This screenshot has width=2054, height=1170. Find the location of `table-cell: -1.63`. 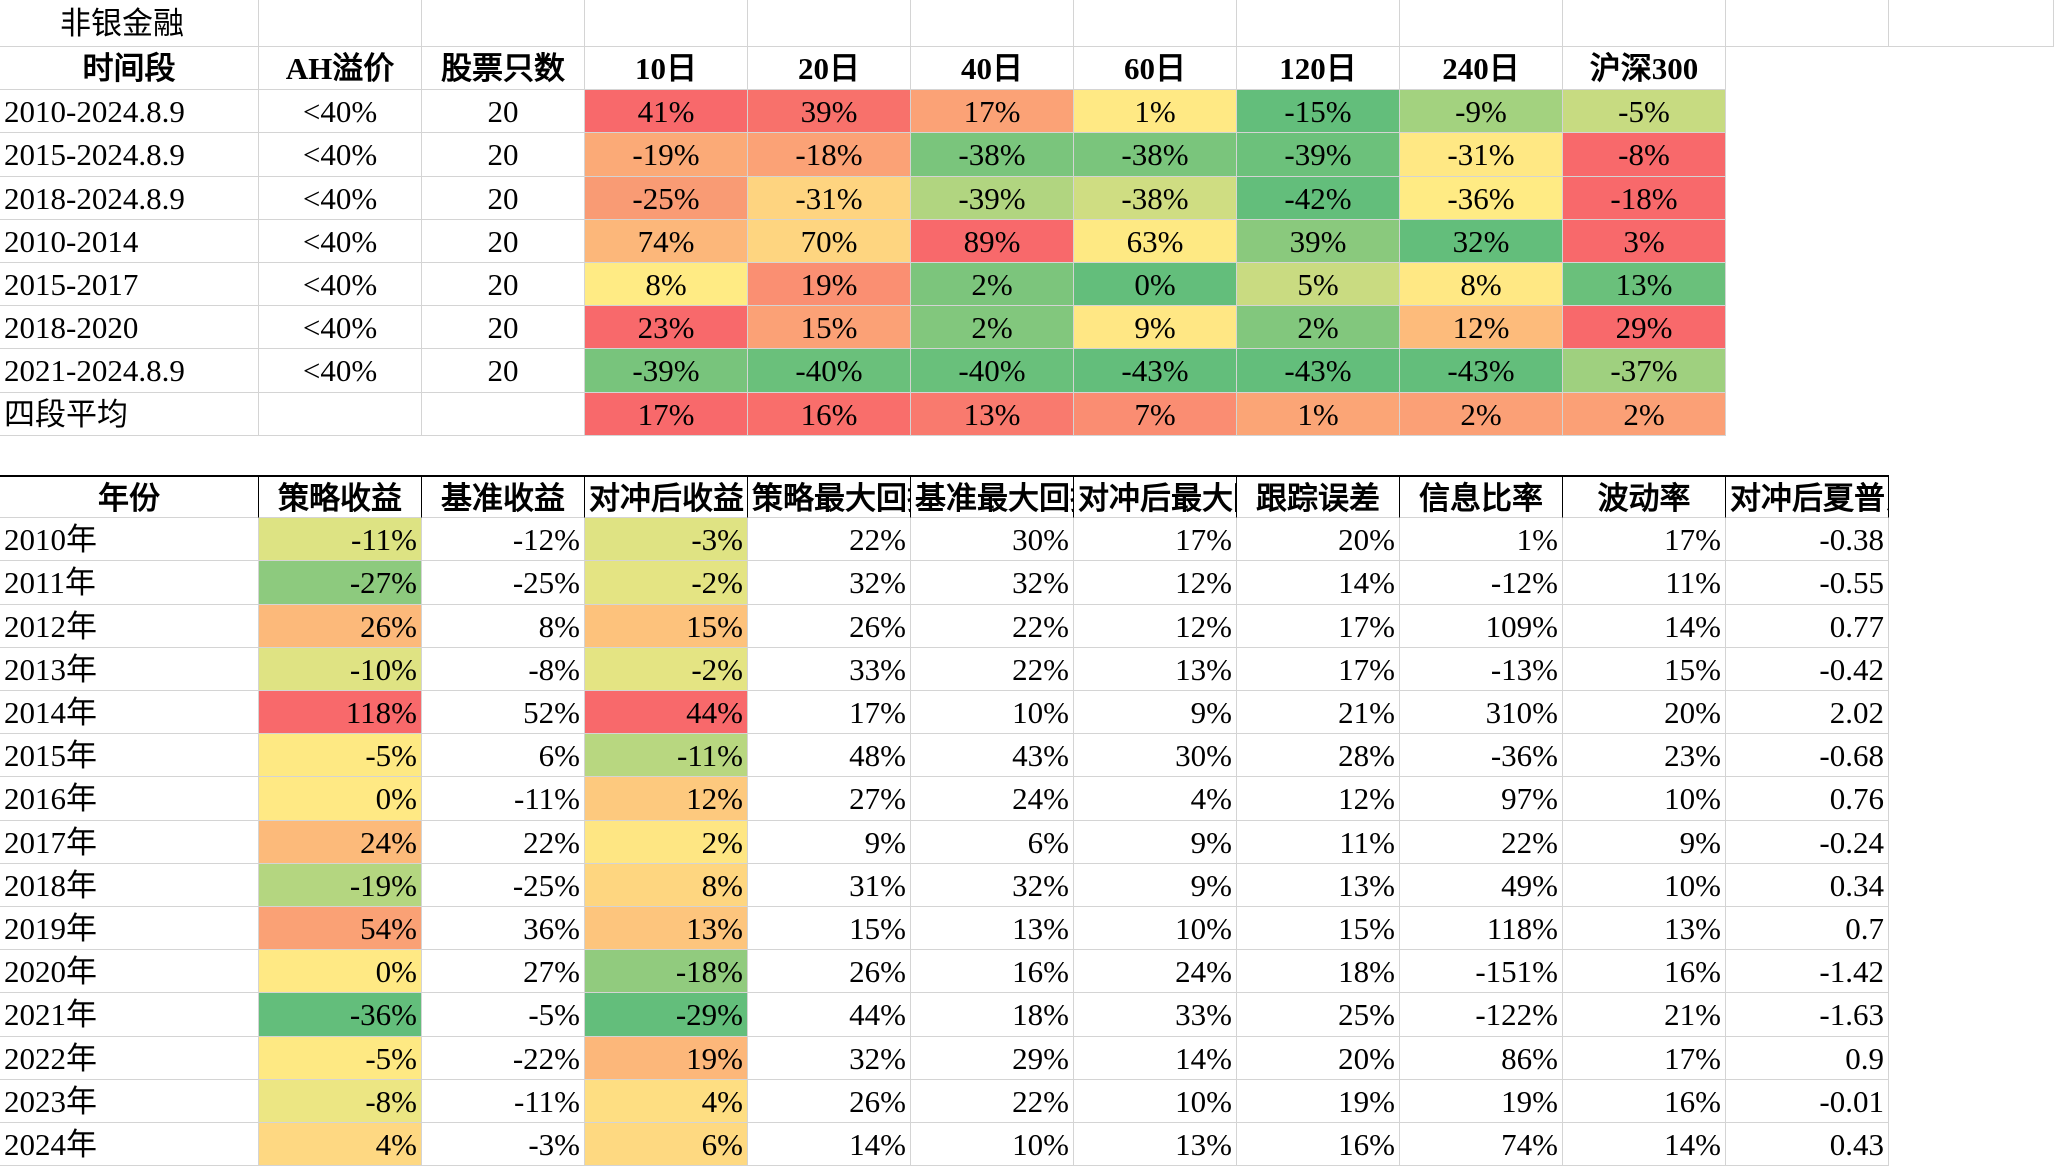

table-cell: -1.63 is located at coordinates (1807, 1015).